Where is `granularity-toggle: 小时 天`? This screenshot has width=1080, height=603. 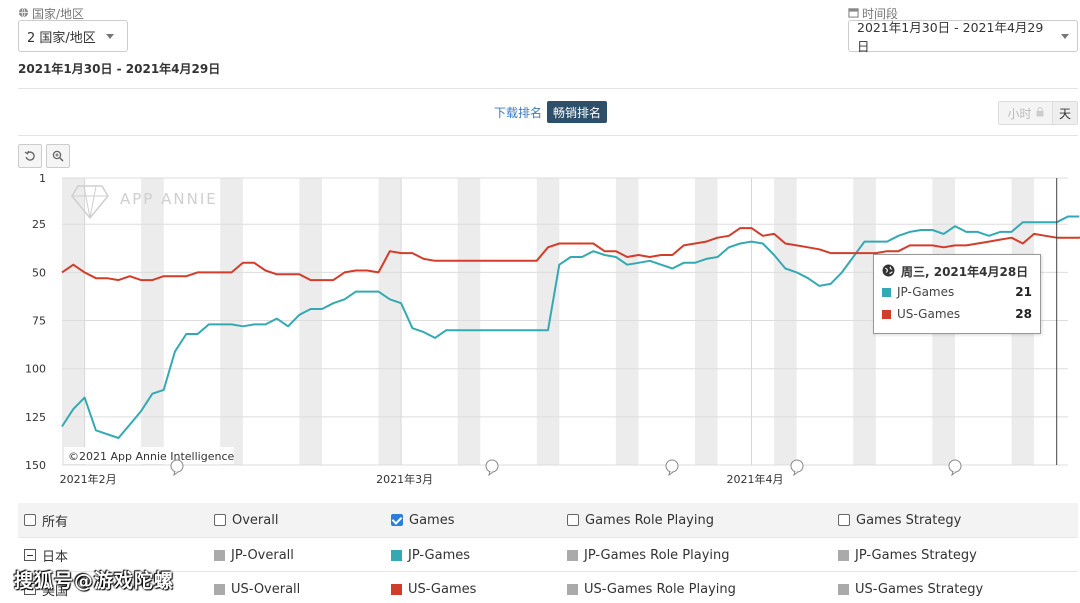 granularity-toggle: 小时 天 is located at coordinates (1038, 113).